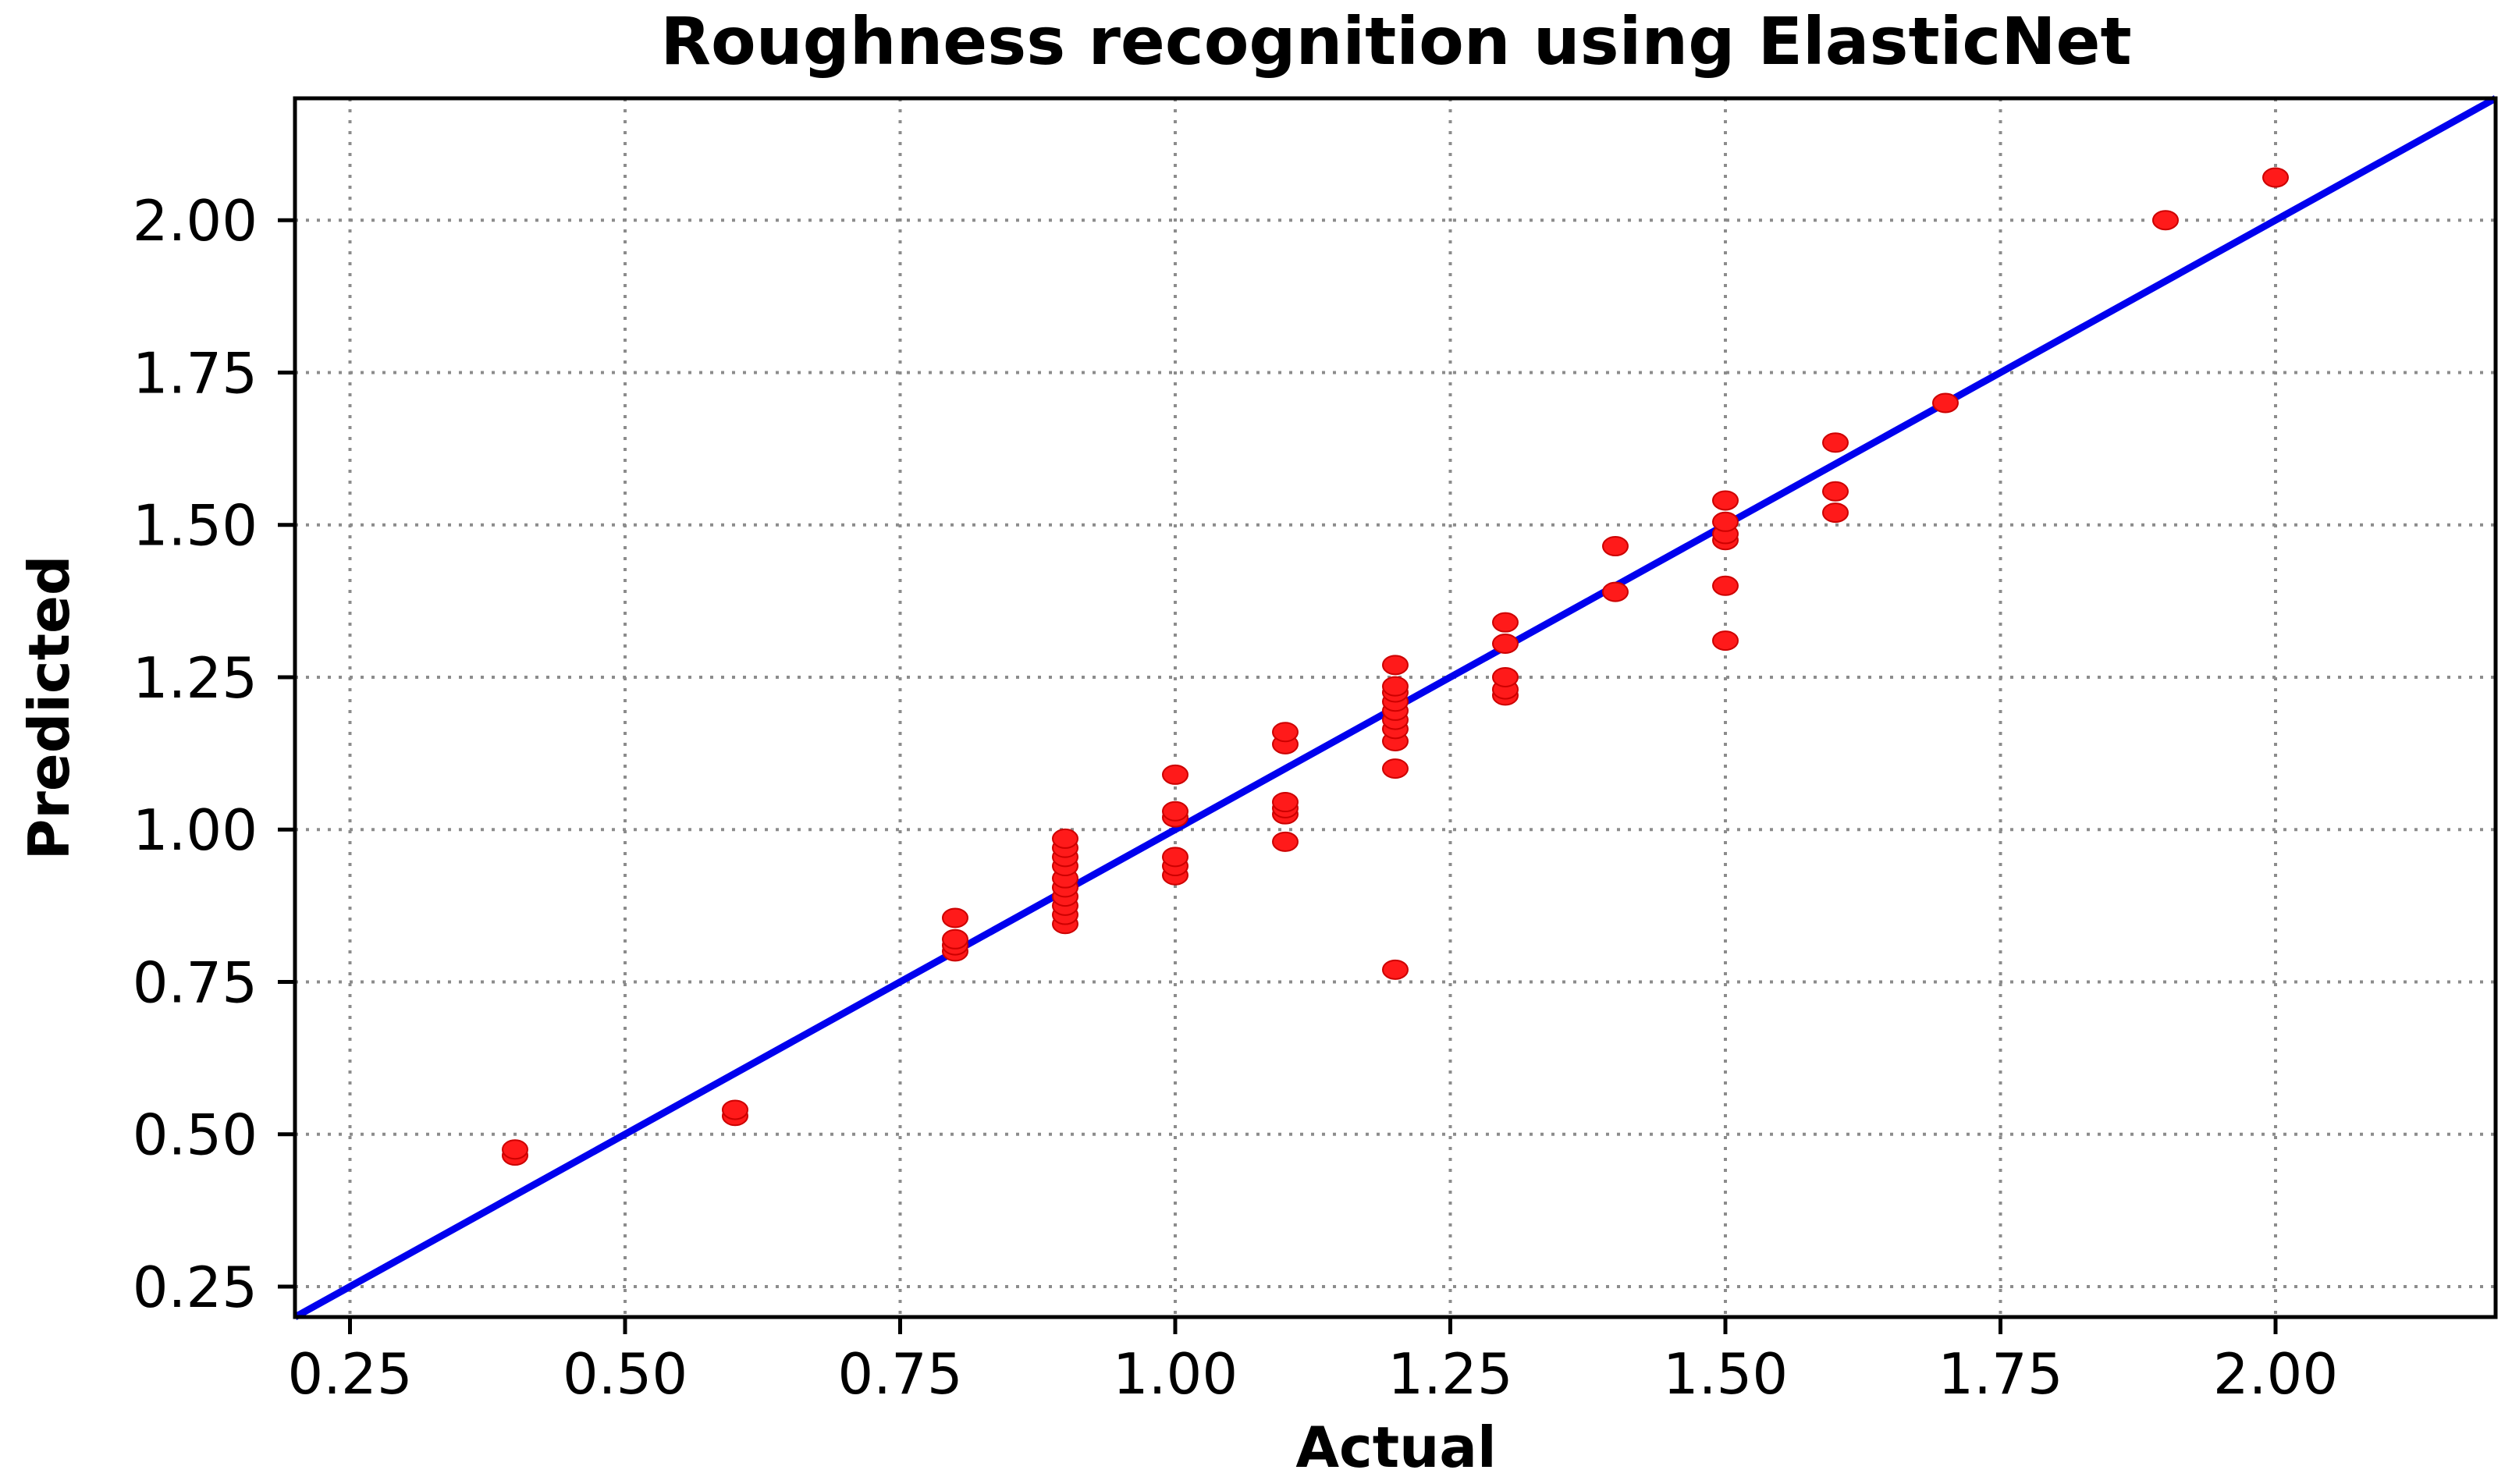 The width and height of the screenshot is (2512, 1484). I want to click on y-tick-label-6: 1.75, so click(195, 373).